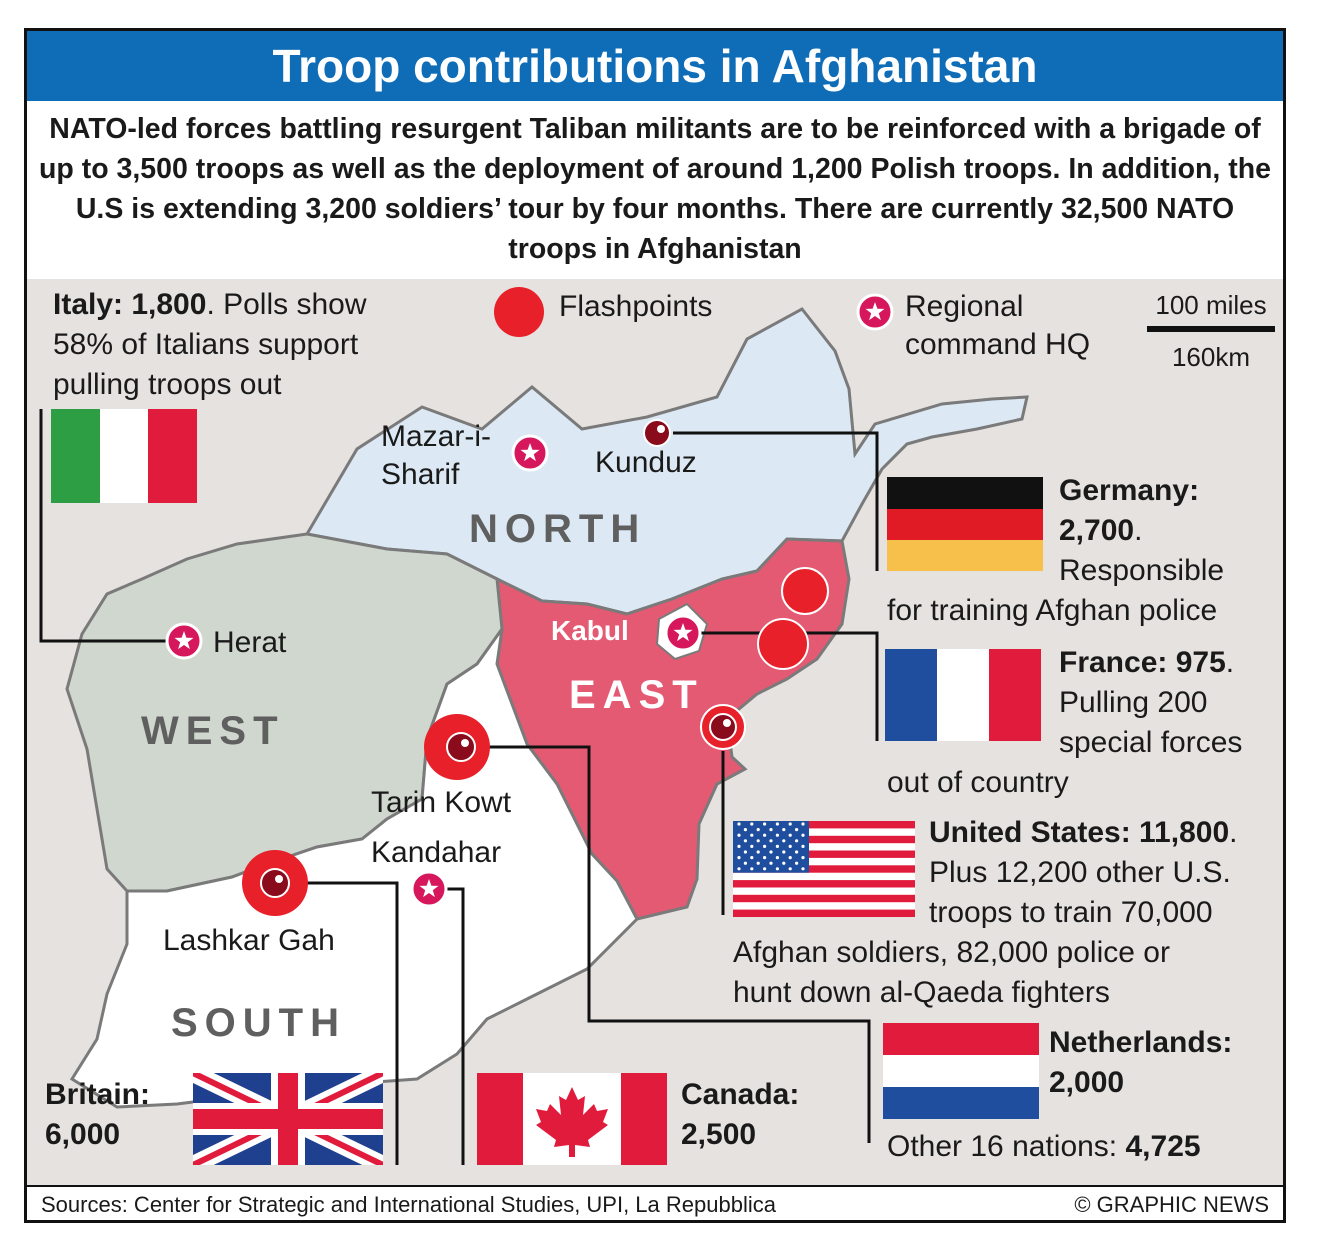 This screenshot has width=1323, height=1252. I want to click on germany-count-line: 2,700., so click(1101, 530).